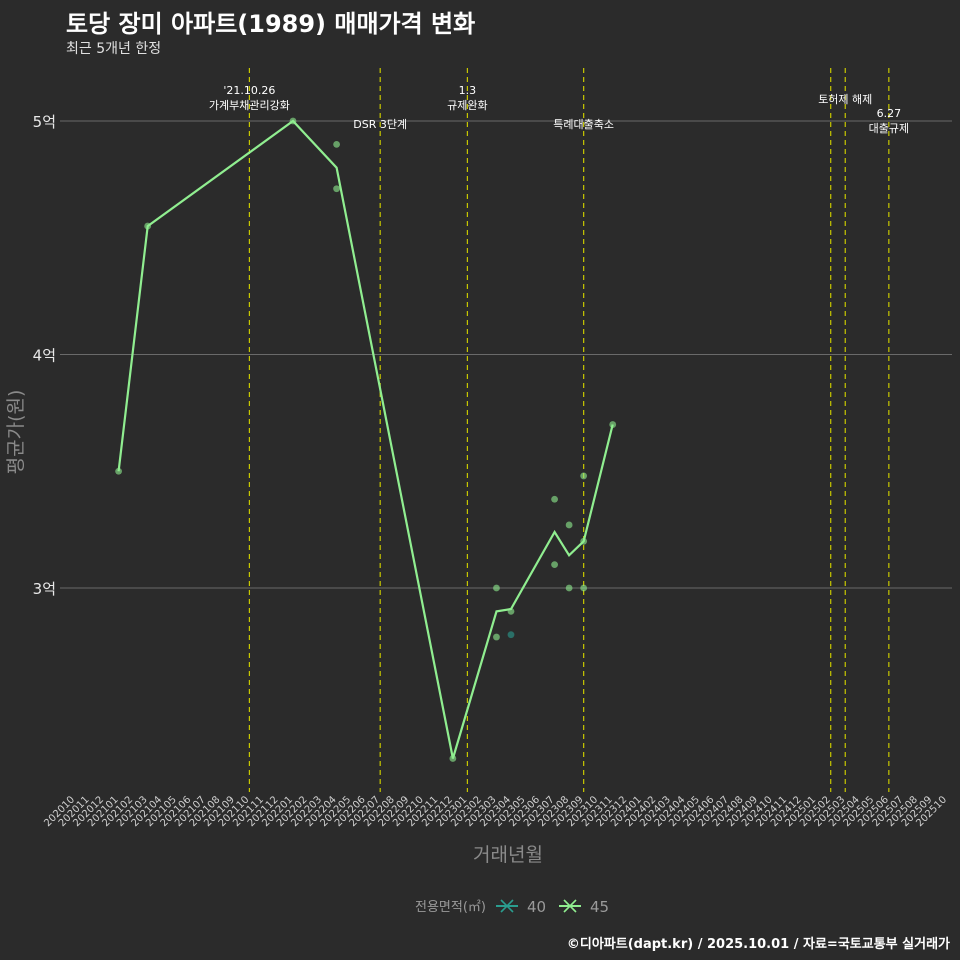 This screenshot has height=960, width=960. Describe the element at coordinates (271, 24) in the screenshot. I see `chart-title: 토당 장미 아파트(1989) 매매가격 변화` at that location.